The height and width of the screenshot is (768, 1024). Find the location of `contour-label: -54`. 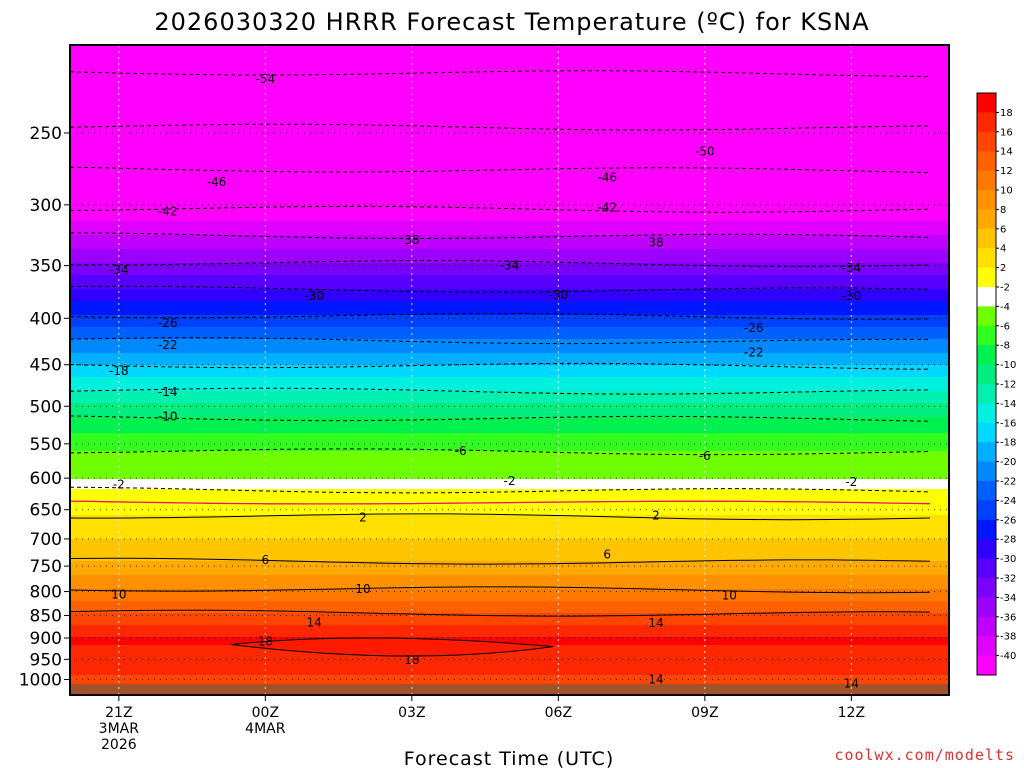

contour-label: -54 is located at coordinates (266, 79).